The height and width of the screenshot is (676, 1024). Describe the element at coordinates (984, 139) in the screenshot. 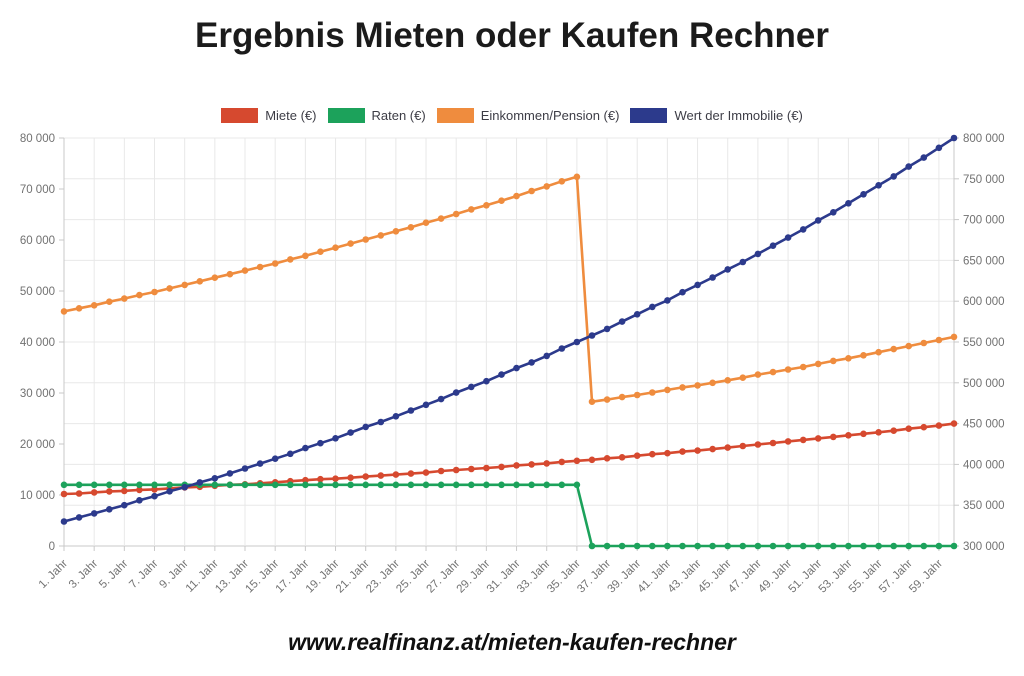

I see `y-right-tick-label: 800 000` at that location.